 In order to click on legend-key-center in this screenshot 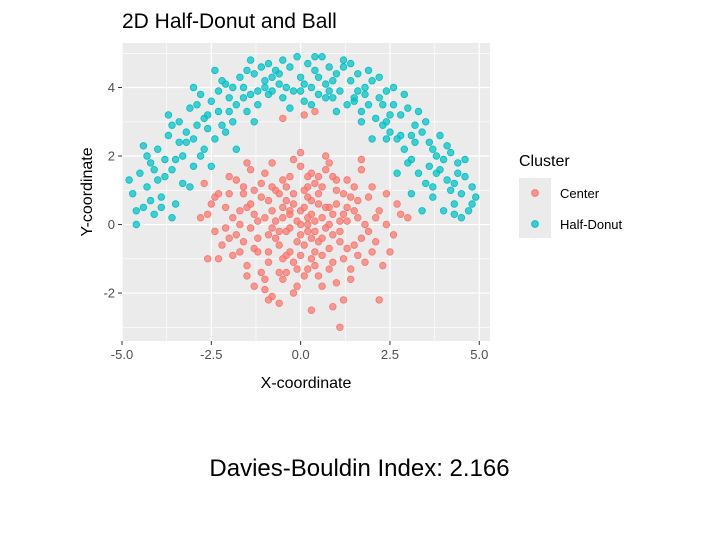, I will do `click(535, 193)`.